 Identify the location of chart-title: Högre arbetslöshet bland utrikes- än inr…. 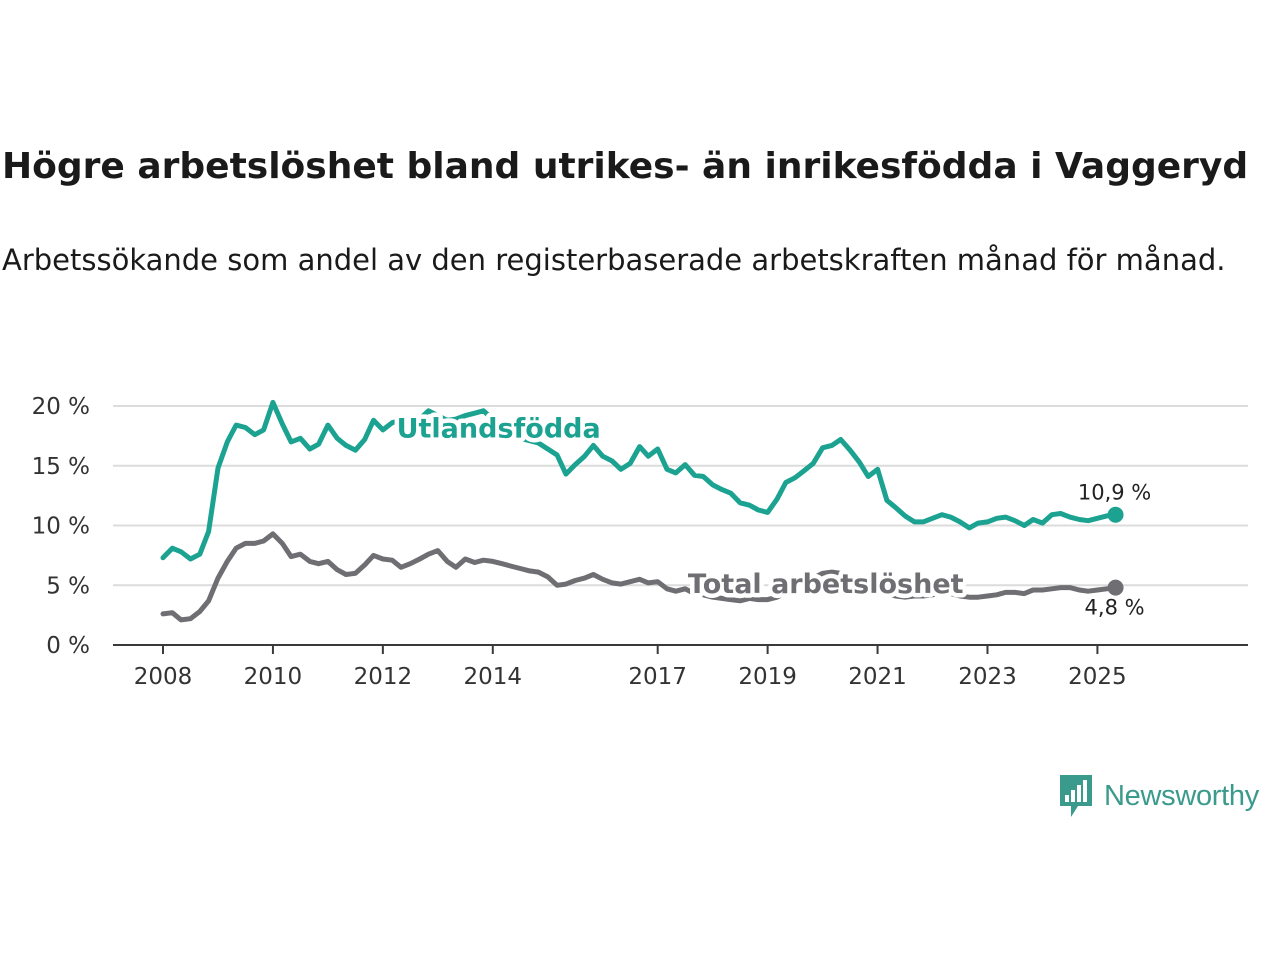
(625, 166).